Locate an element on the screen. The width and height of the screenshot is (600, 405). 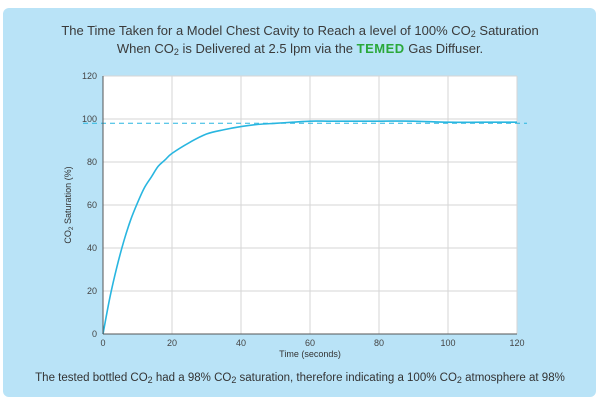
x-tick-label: 120 is located at coordinates (516, 343).